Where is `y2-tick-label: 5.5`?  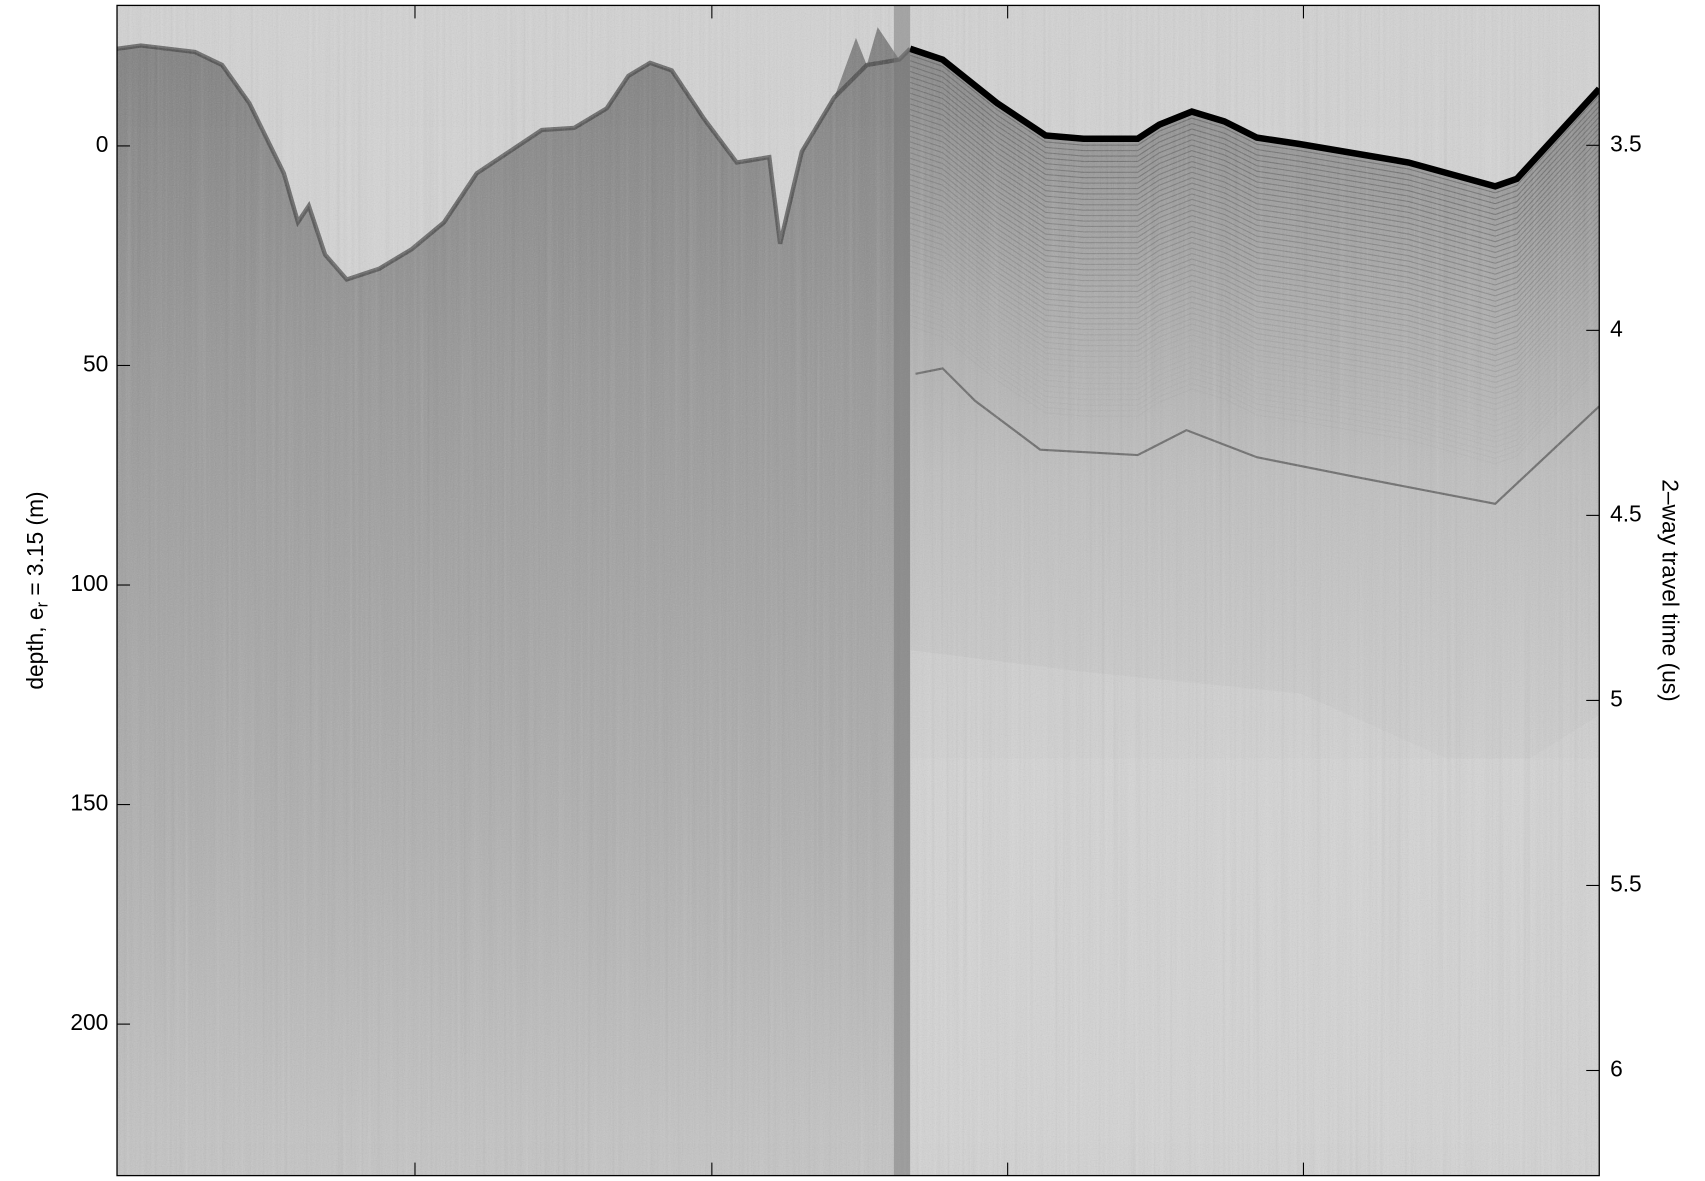 y2-tick-label: 5.5 is located at coordinates (1626, 883).